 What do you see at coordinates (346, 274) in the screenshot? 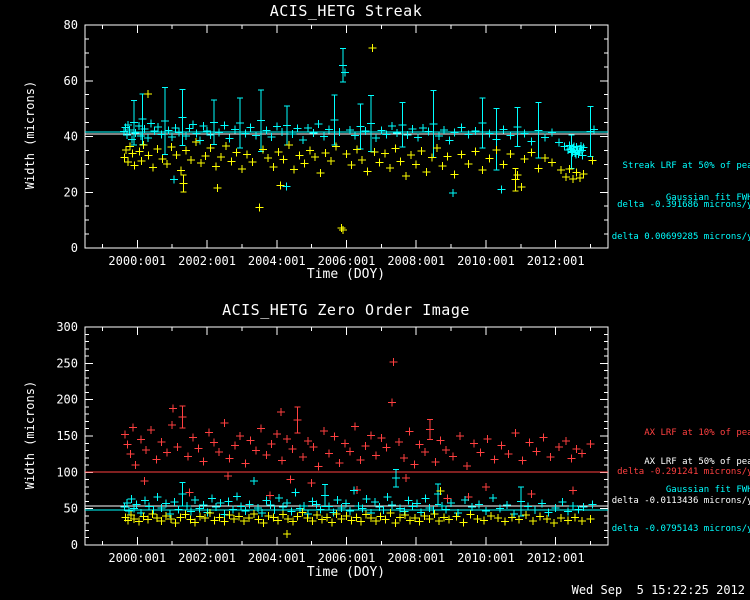
I see `streak-x-axis-label: Time (DOY)` at bounding box center [346, 274].